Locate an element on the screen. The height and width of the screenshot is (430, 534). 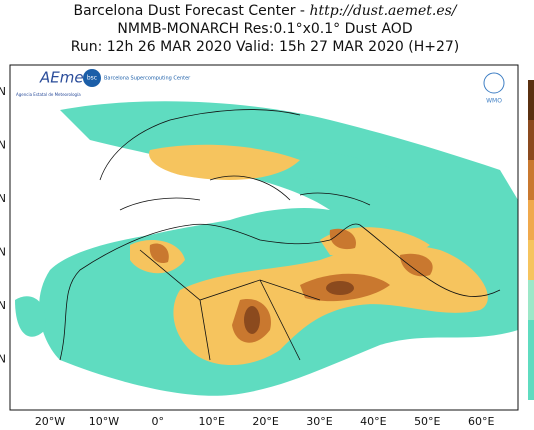
colorbar is located at coordinates (531, 240).